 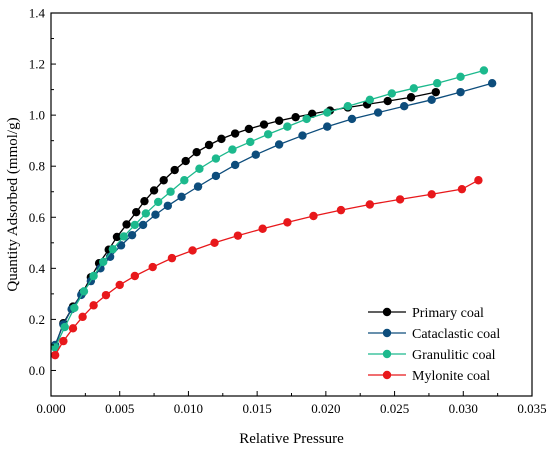 What do you see at coordinates (119, 408) in the screenshot?
I see `x-tick-label: 0.005` at bounding box center [119, 408].